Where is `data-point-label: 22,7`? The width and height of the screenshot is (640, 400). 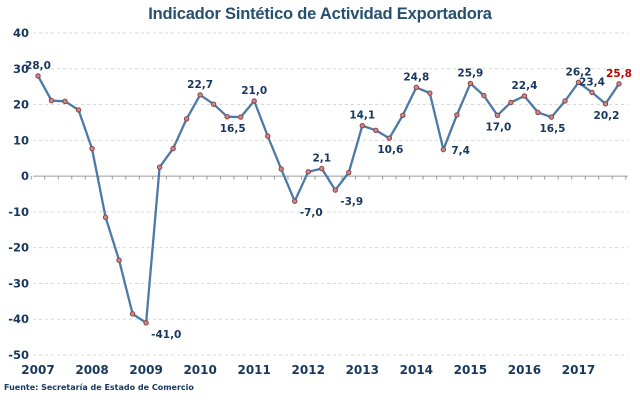 data-point-label: 22,7 is located at coordinates (200, 85).